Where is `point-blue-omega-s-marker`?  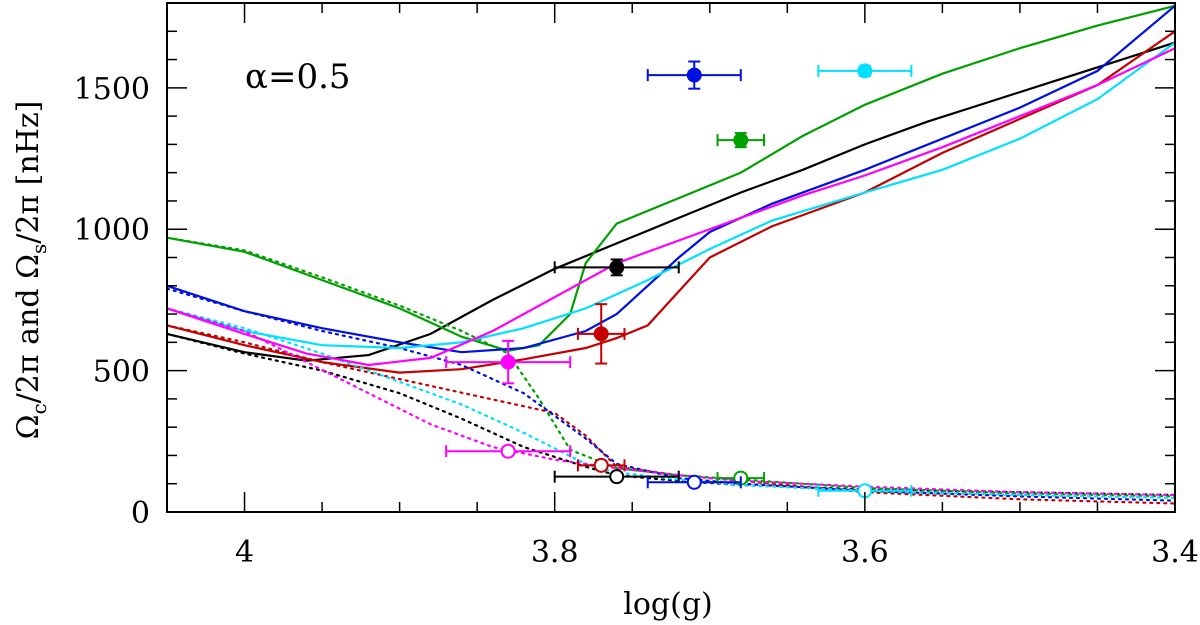 point-blue-omega-s-marker is located at coordinates (694, 482).